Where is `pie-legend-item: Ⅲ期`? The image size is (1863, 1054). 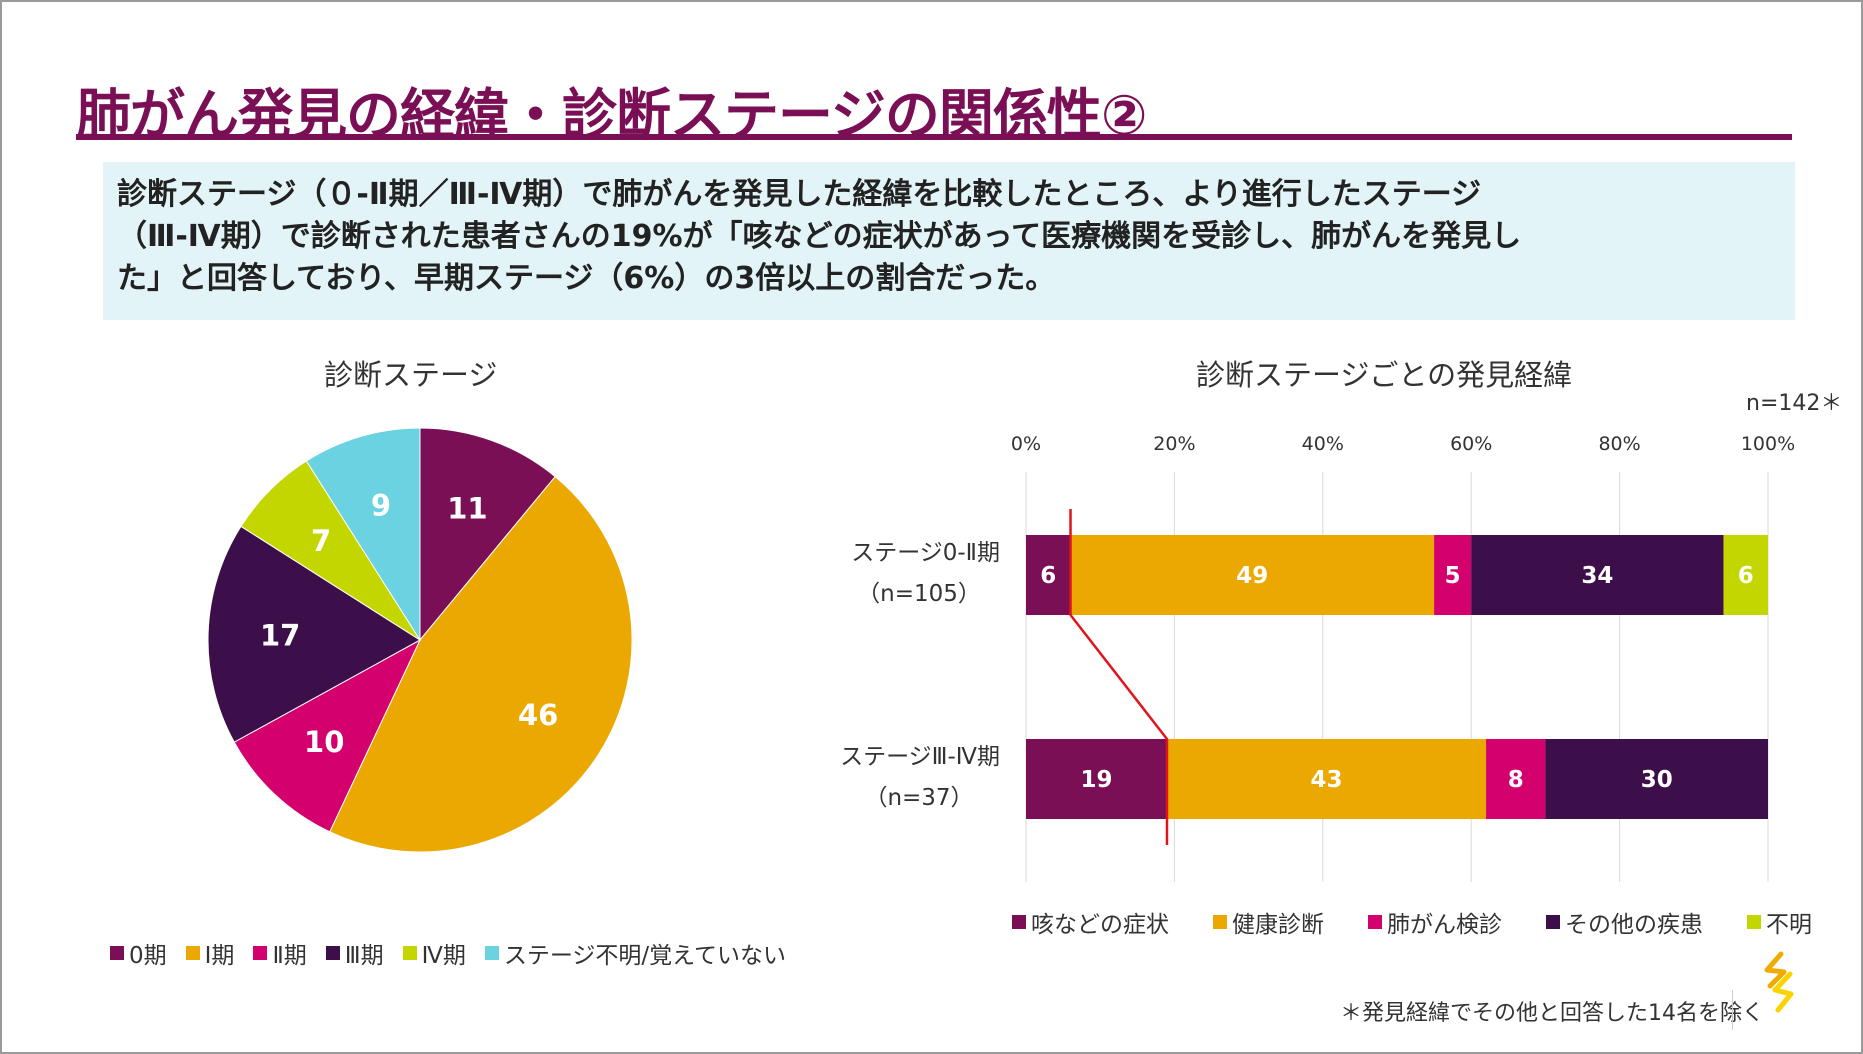 pie-legend-item: Ⅲ期 is located at coordinates (354, 953).